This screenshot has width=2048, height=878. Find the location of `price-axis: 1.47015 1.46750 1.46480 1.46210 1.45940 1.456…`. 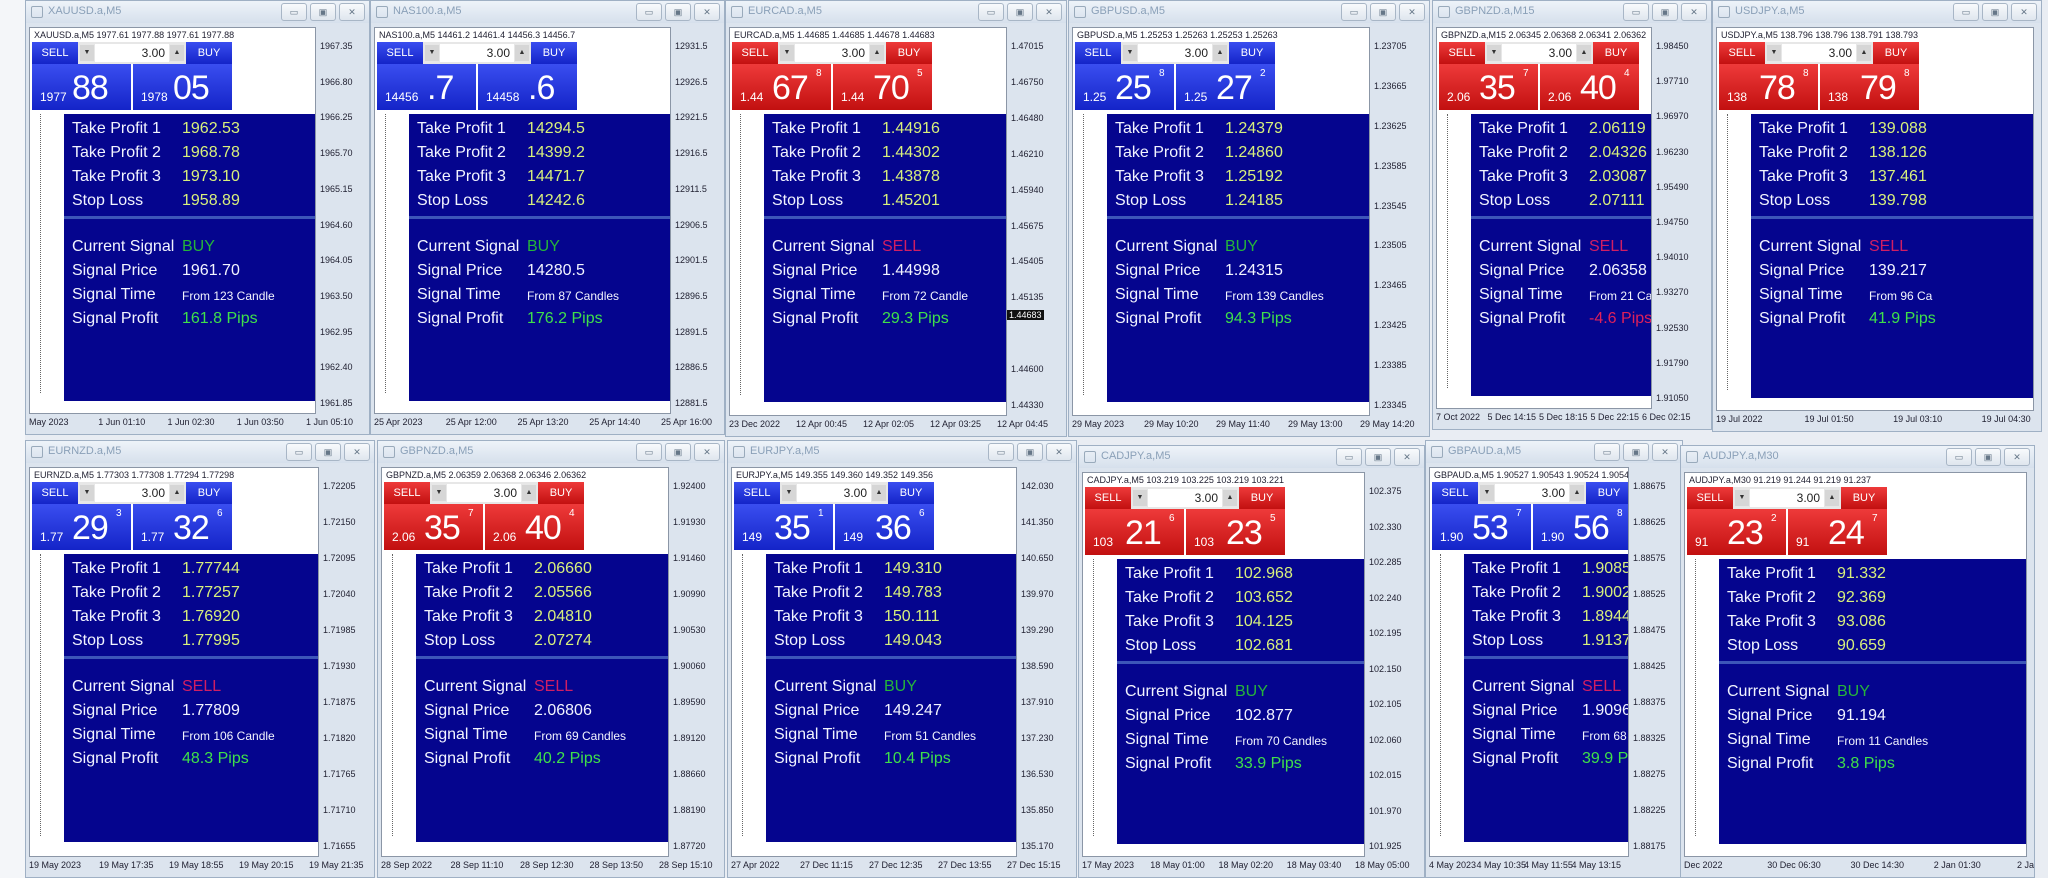

price-axis: 1.47015 1.46750 1.46480 1.46210 1.45940 1.456… is located at coordinates (1036, 221).